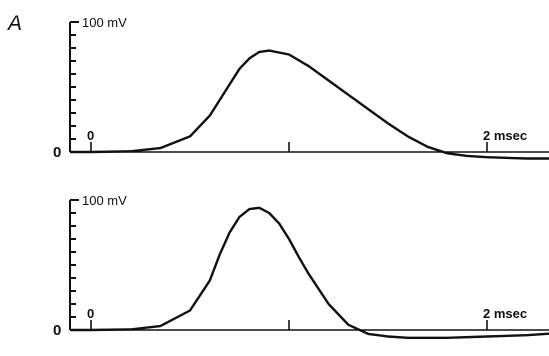 This screenshot has height=356, width=549. What do you see at coordinates (14, 23) in the screenshot?
I see `panel-label: A` at bounding box center [14, 23].